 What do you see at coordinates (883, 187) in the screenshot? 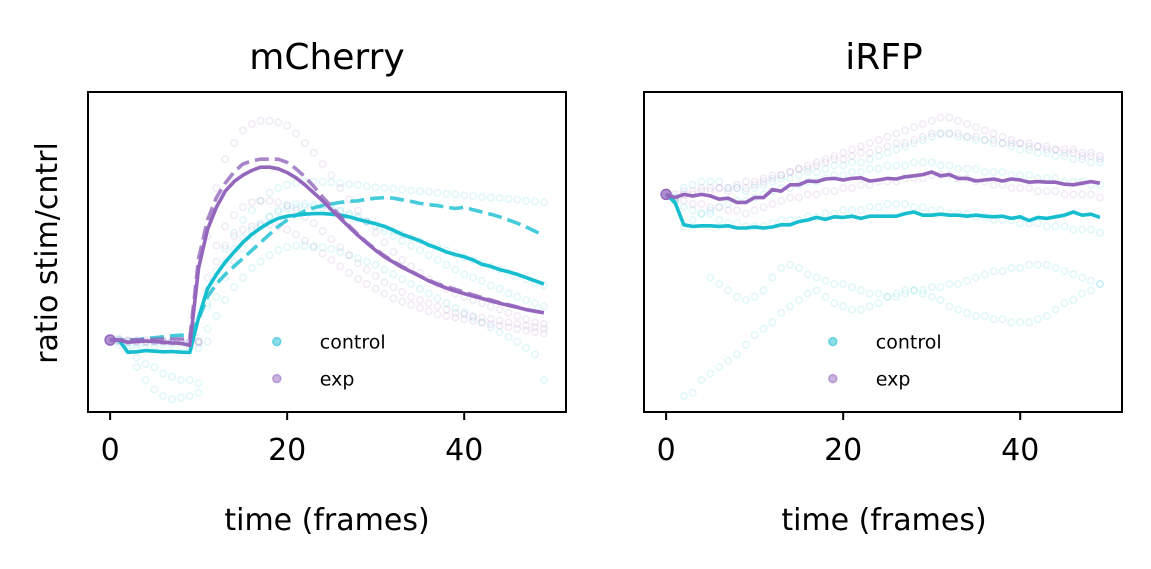
I see `series-exp-solid-line` at bounding box center [883, 187].